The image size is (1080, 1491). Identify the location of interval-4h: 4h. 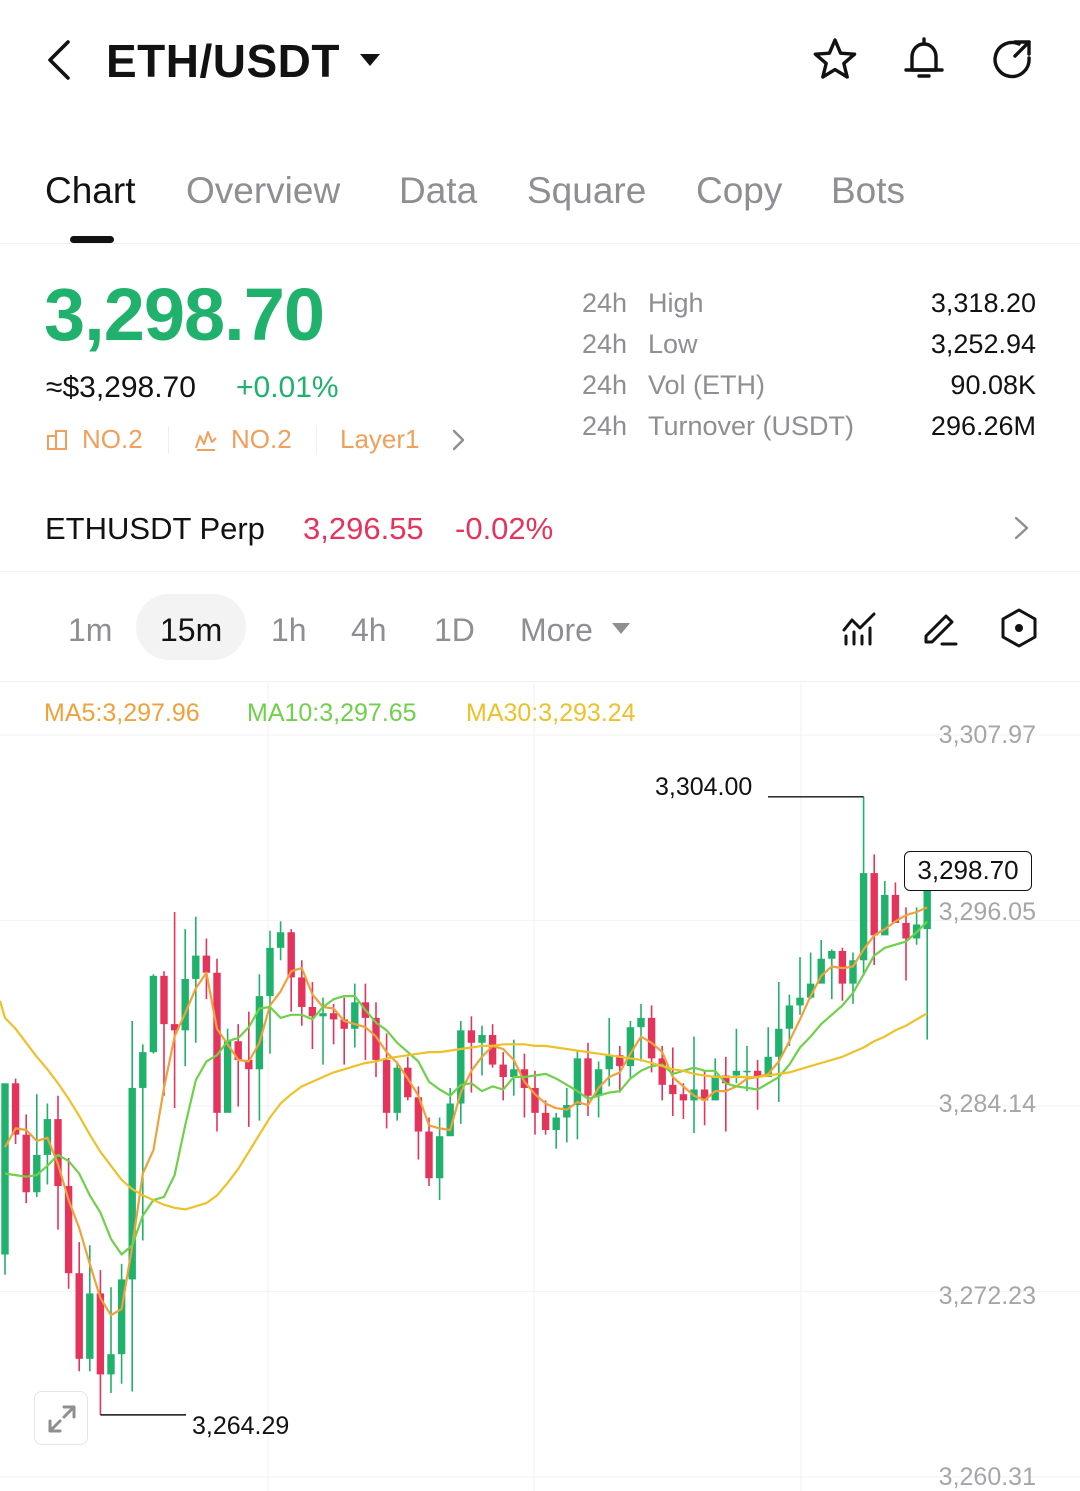
(369, 630).